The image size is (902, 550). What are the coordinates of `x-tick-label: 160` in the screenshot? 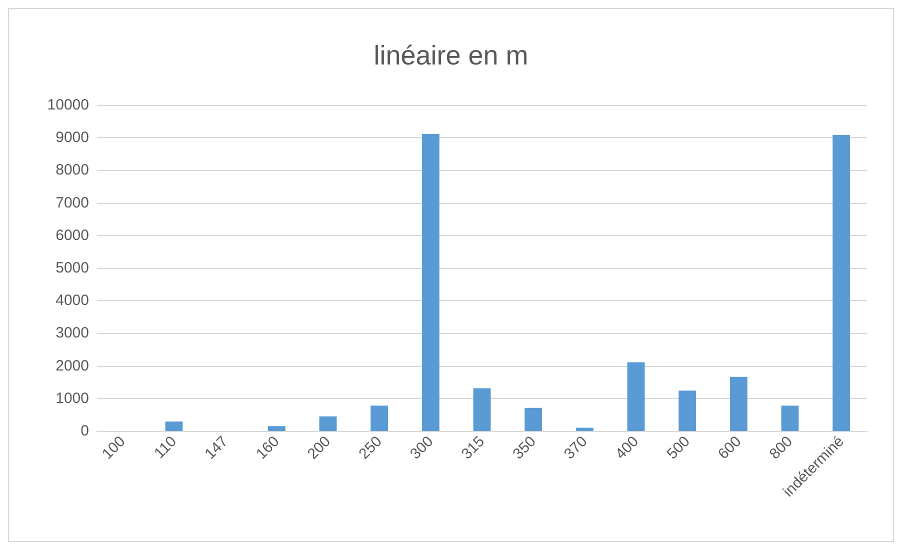 It's located at (267, 447).